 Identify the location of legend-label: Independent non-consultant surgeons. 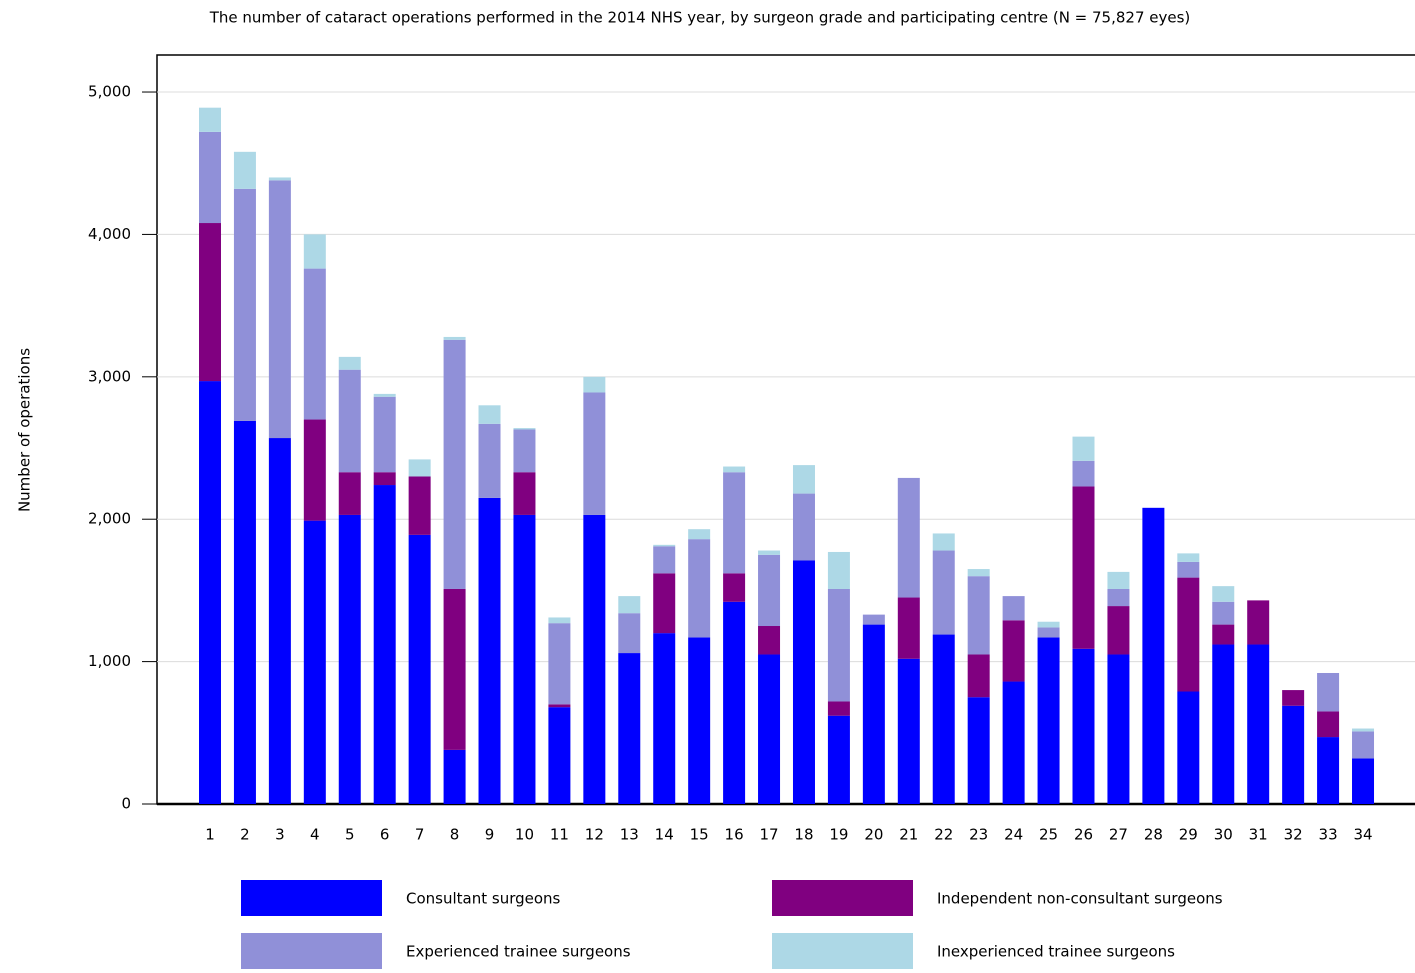
(1080, 899).